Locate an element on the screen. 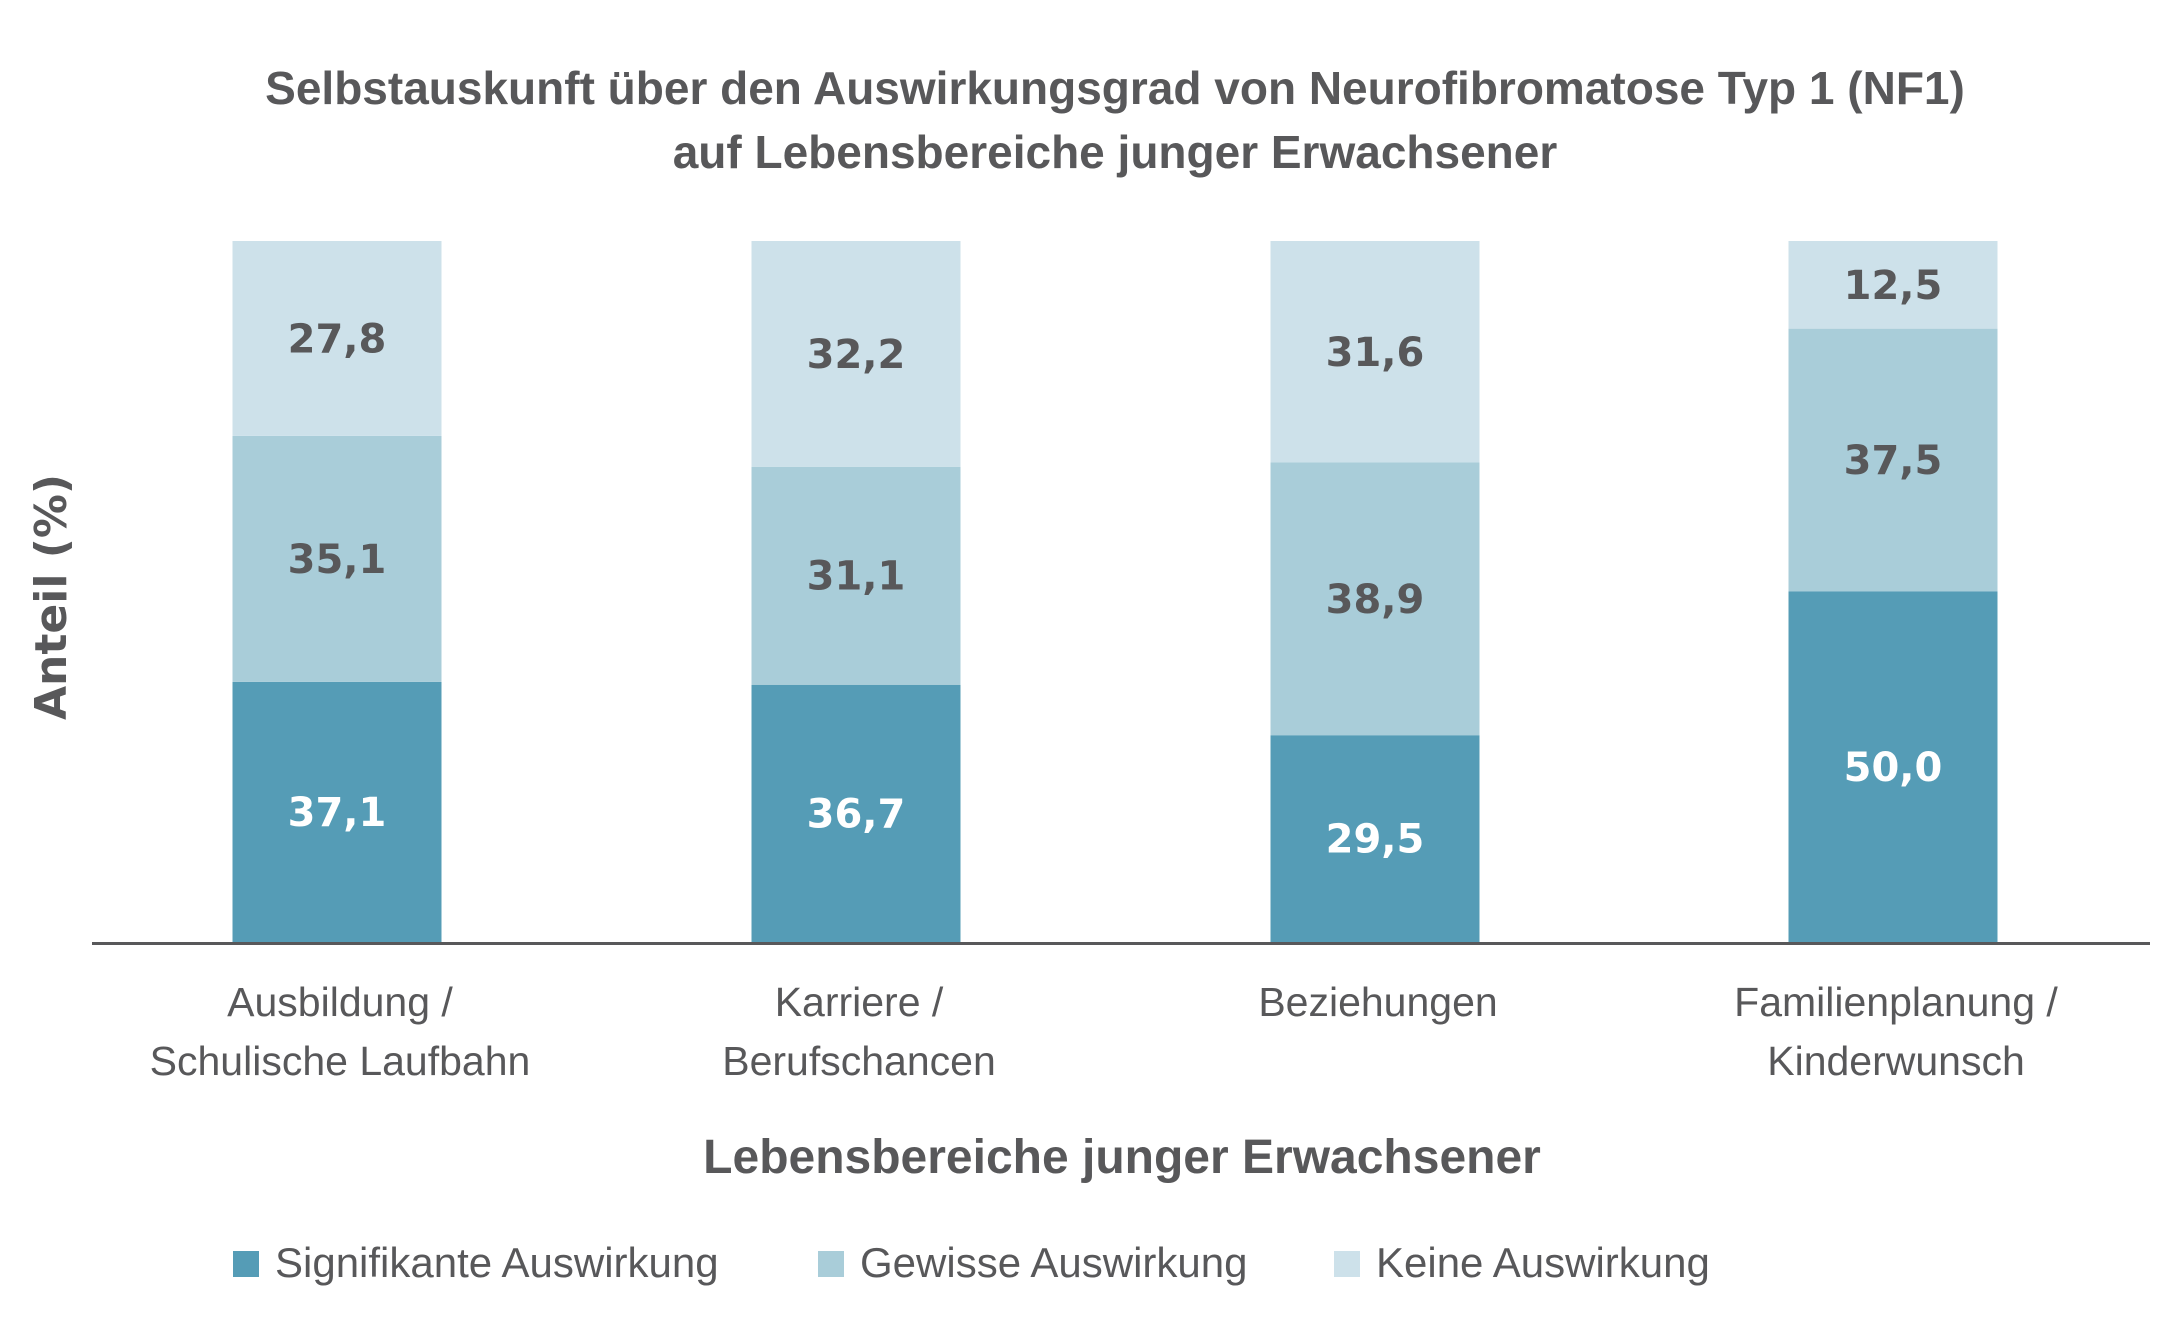 The height and width of the screenshot is (1333, 2167). data-label: 37,1 is located at coordinates (337, 813).